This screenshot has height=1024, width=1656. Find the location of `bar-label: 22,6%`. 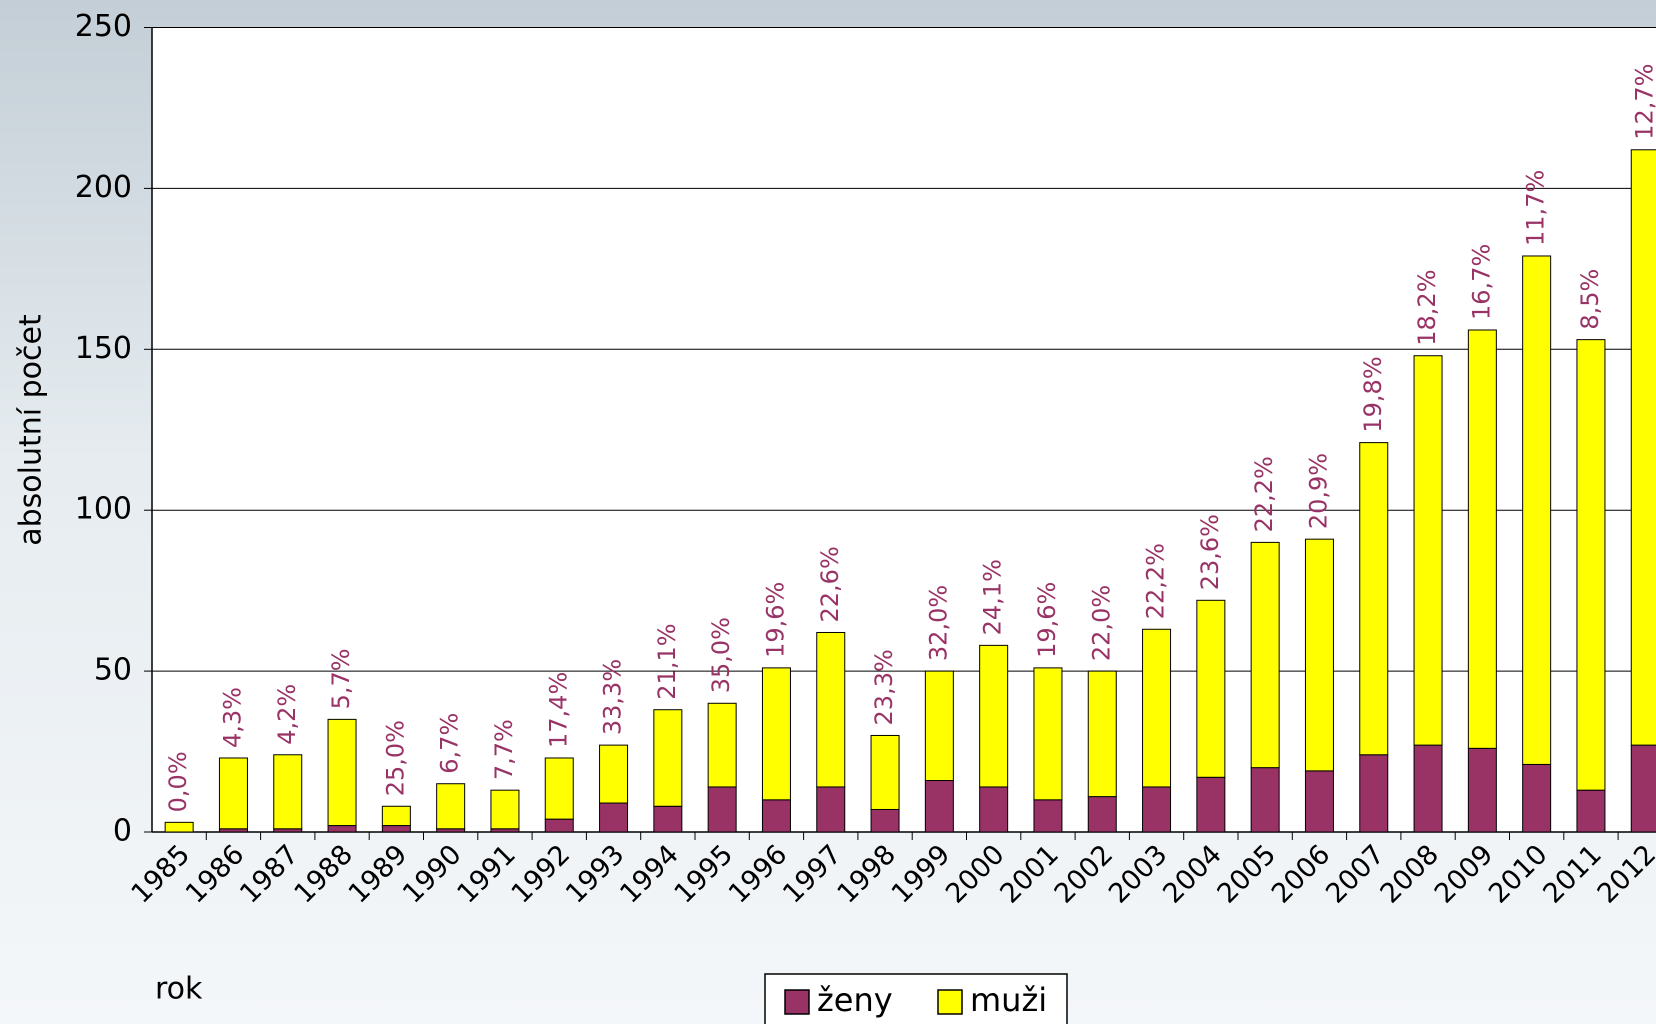

bar-label: 22,6% is located at coordinates (830, 584).